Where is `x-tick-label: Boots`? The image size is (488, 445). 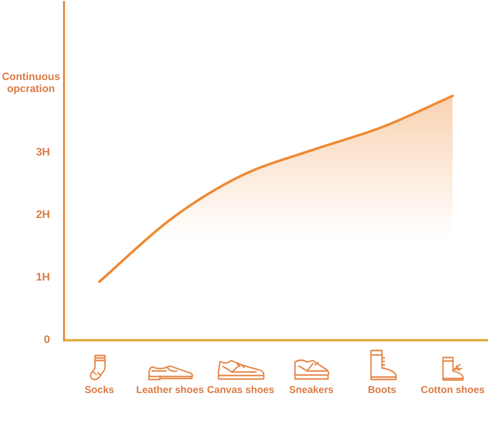 x-tick-label: Boots is located at coordinates (382, 390).